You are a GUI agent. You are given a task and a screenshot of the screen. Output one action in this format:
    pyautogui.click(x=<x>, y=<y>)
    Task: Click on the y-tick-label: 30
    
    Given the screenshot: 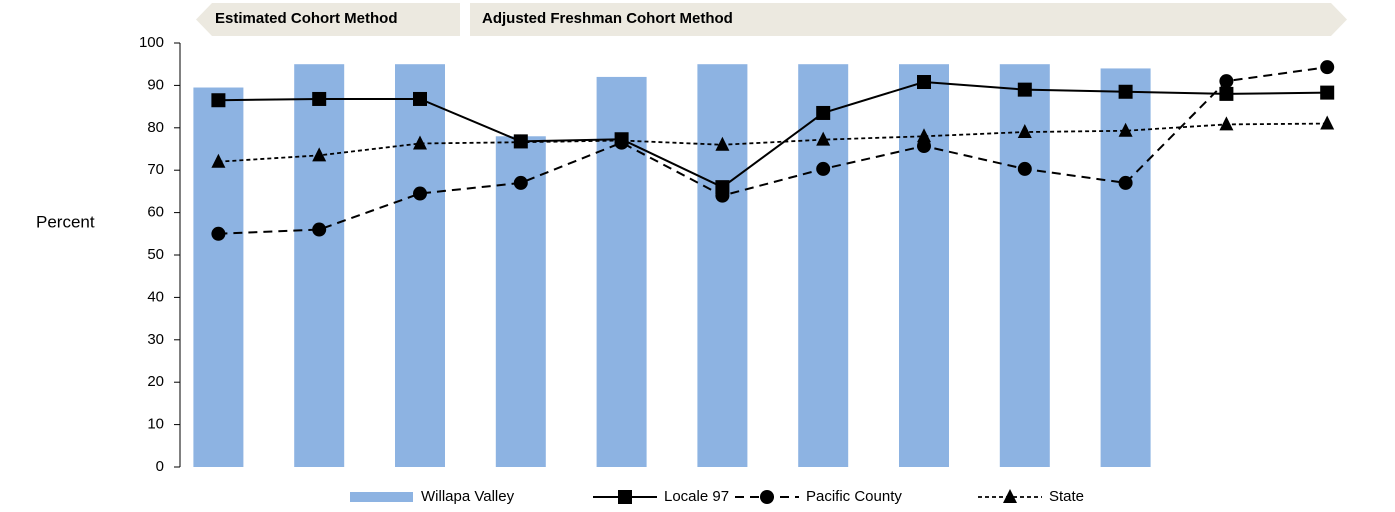 What is the action you would take?
    pyautogui.click(x=155, y=339)
    